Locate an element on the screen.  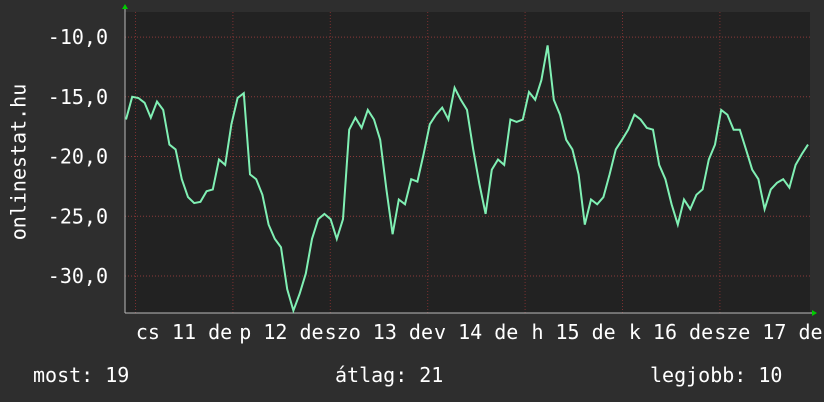
x-axis-arrow is located at coordinates (814, 313).